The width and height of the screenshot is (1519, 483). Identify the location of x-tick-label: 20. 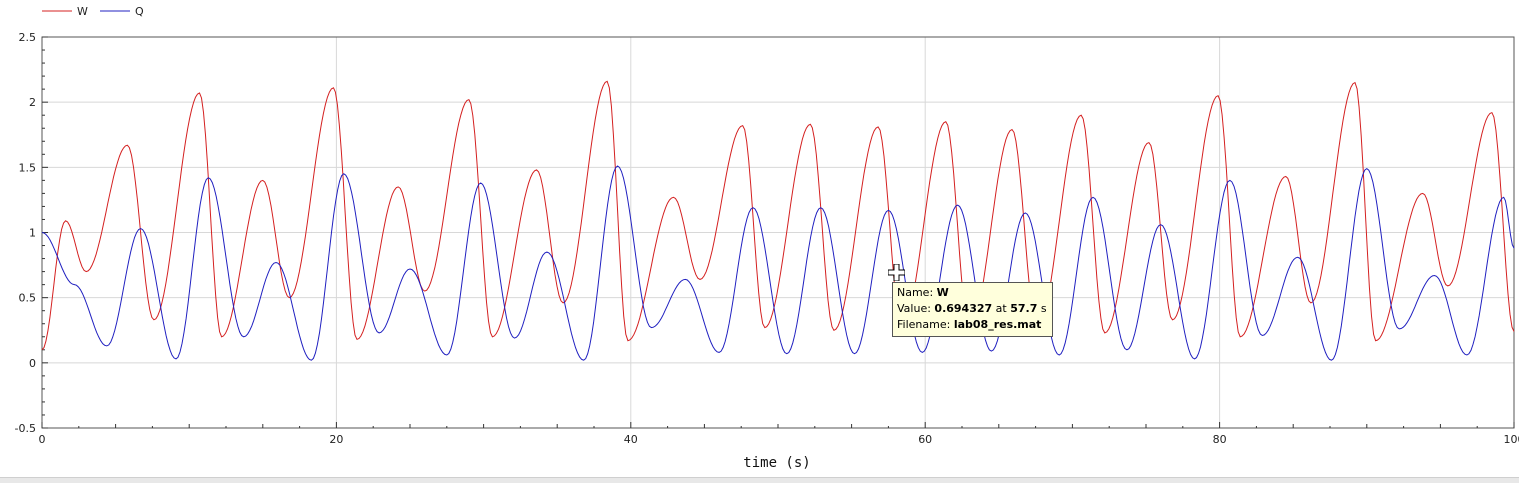
(336, 439).